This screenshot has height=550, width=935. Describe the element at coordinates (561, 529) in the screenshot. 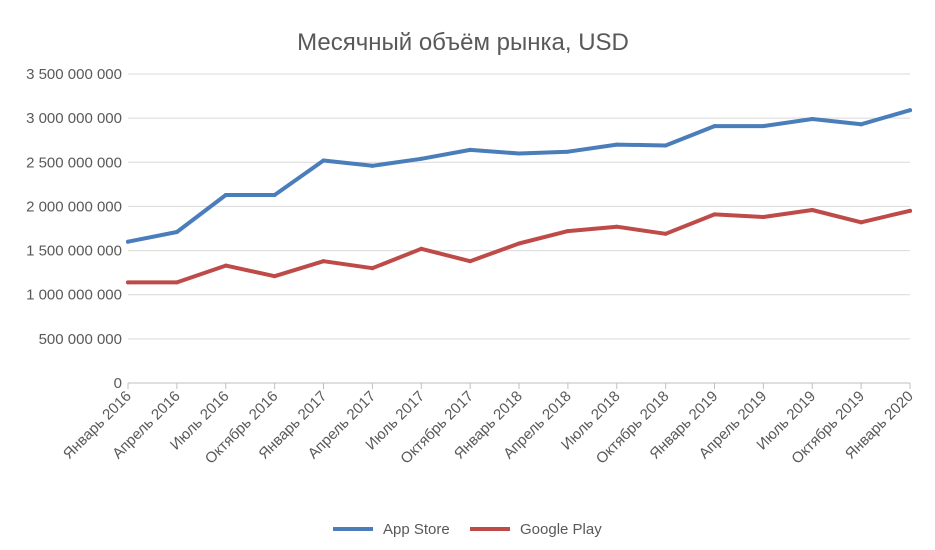

I see `legend-label: Google Play` at that location.